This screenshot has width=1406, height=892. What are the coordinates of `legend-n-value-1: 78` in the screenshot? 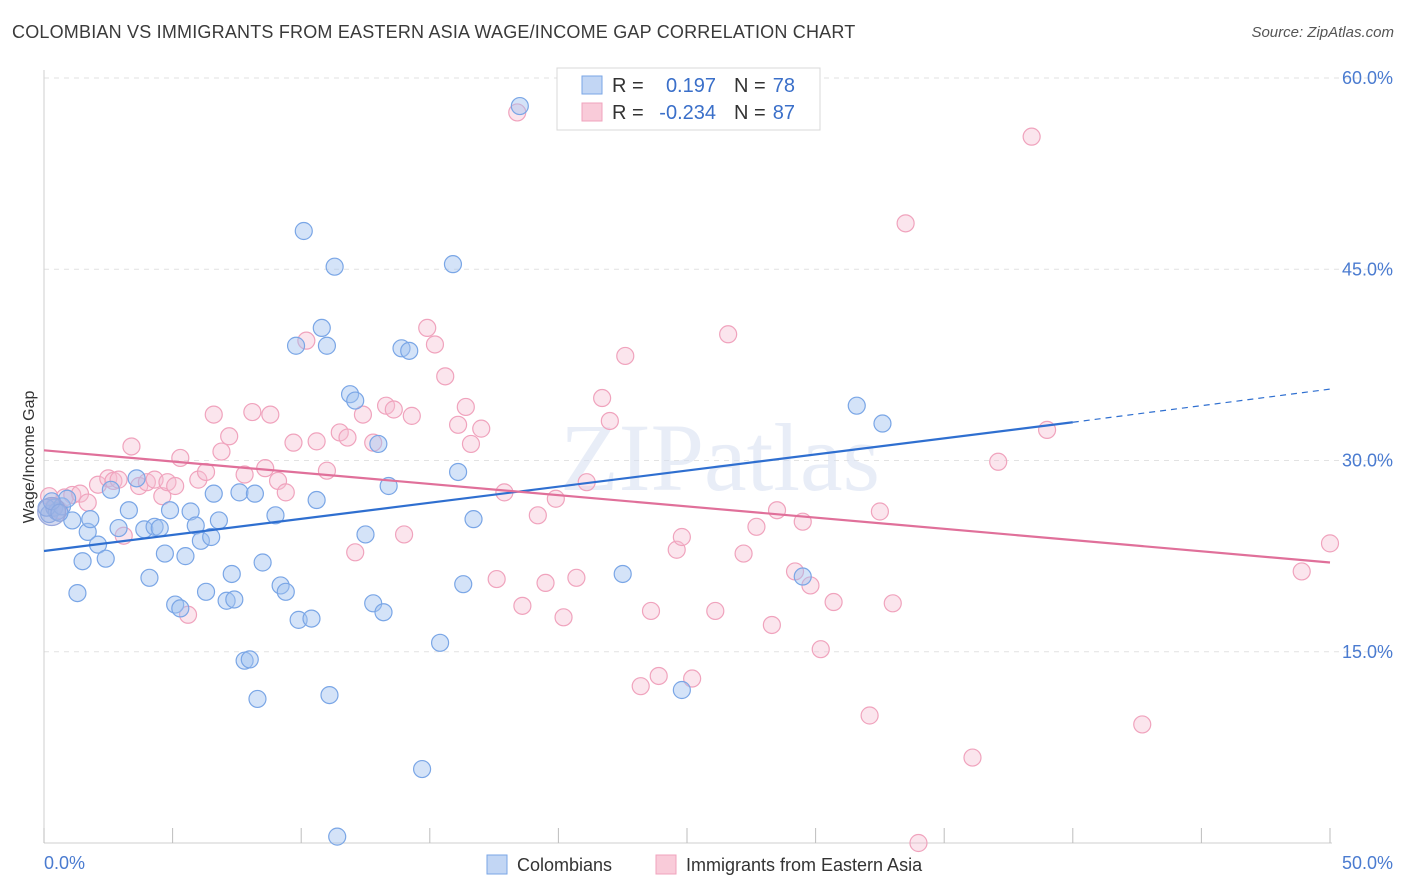 It's located at (784, 86).